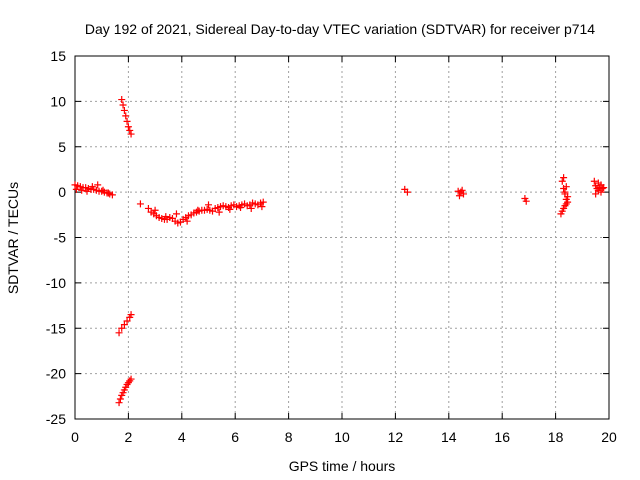 The height and width of the screenshot is (480, 640). What do you see at coordinates (56, 419) in the screenshot?
I see `y-tick-label: -25` at bounding box center [56, 419].